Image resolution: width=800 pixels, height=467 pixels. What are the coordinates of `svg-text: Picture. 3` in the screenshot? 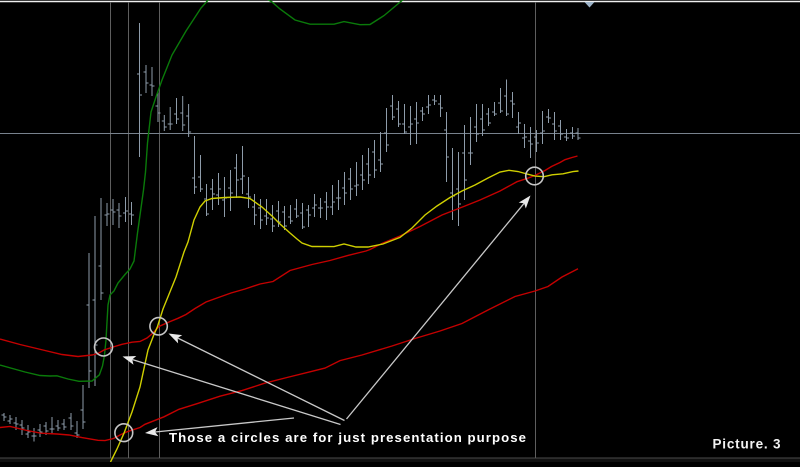 It's located at (747, 444).